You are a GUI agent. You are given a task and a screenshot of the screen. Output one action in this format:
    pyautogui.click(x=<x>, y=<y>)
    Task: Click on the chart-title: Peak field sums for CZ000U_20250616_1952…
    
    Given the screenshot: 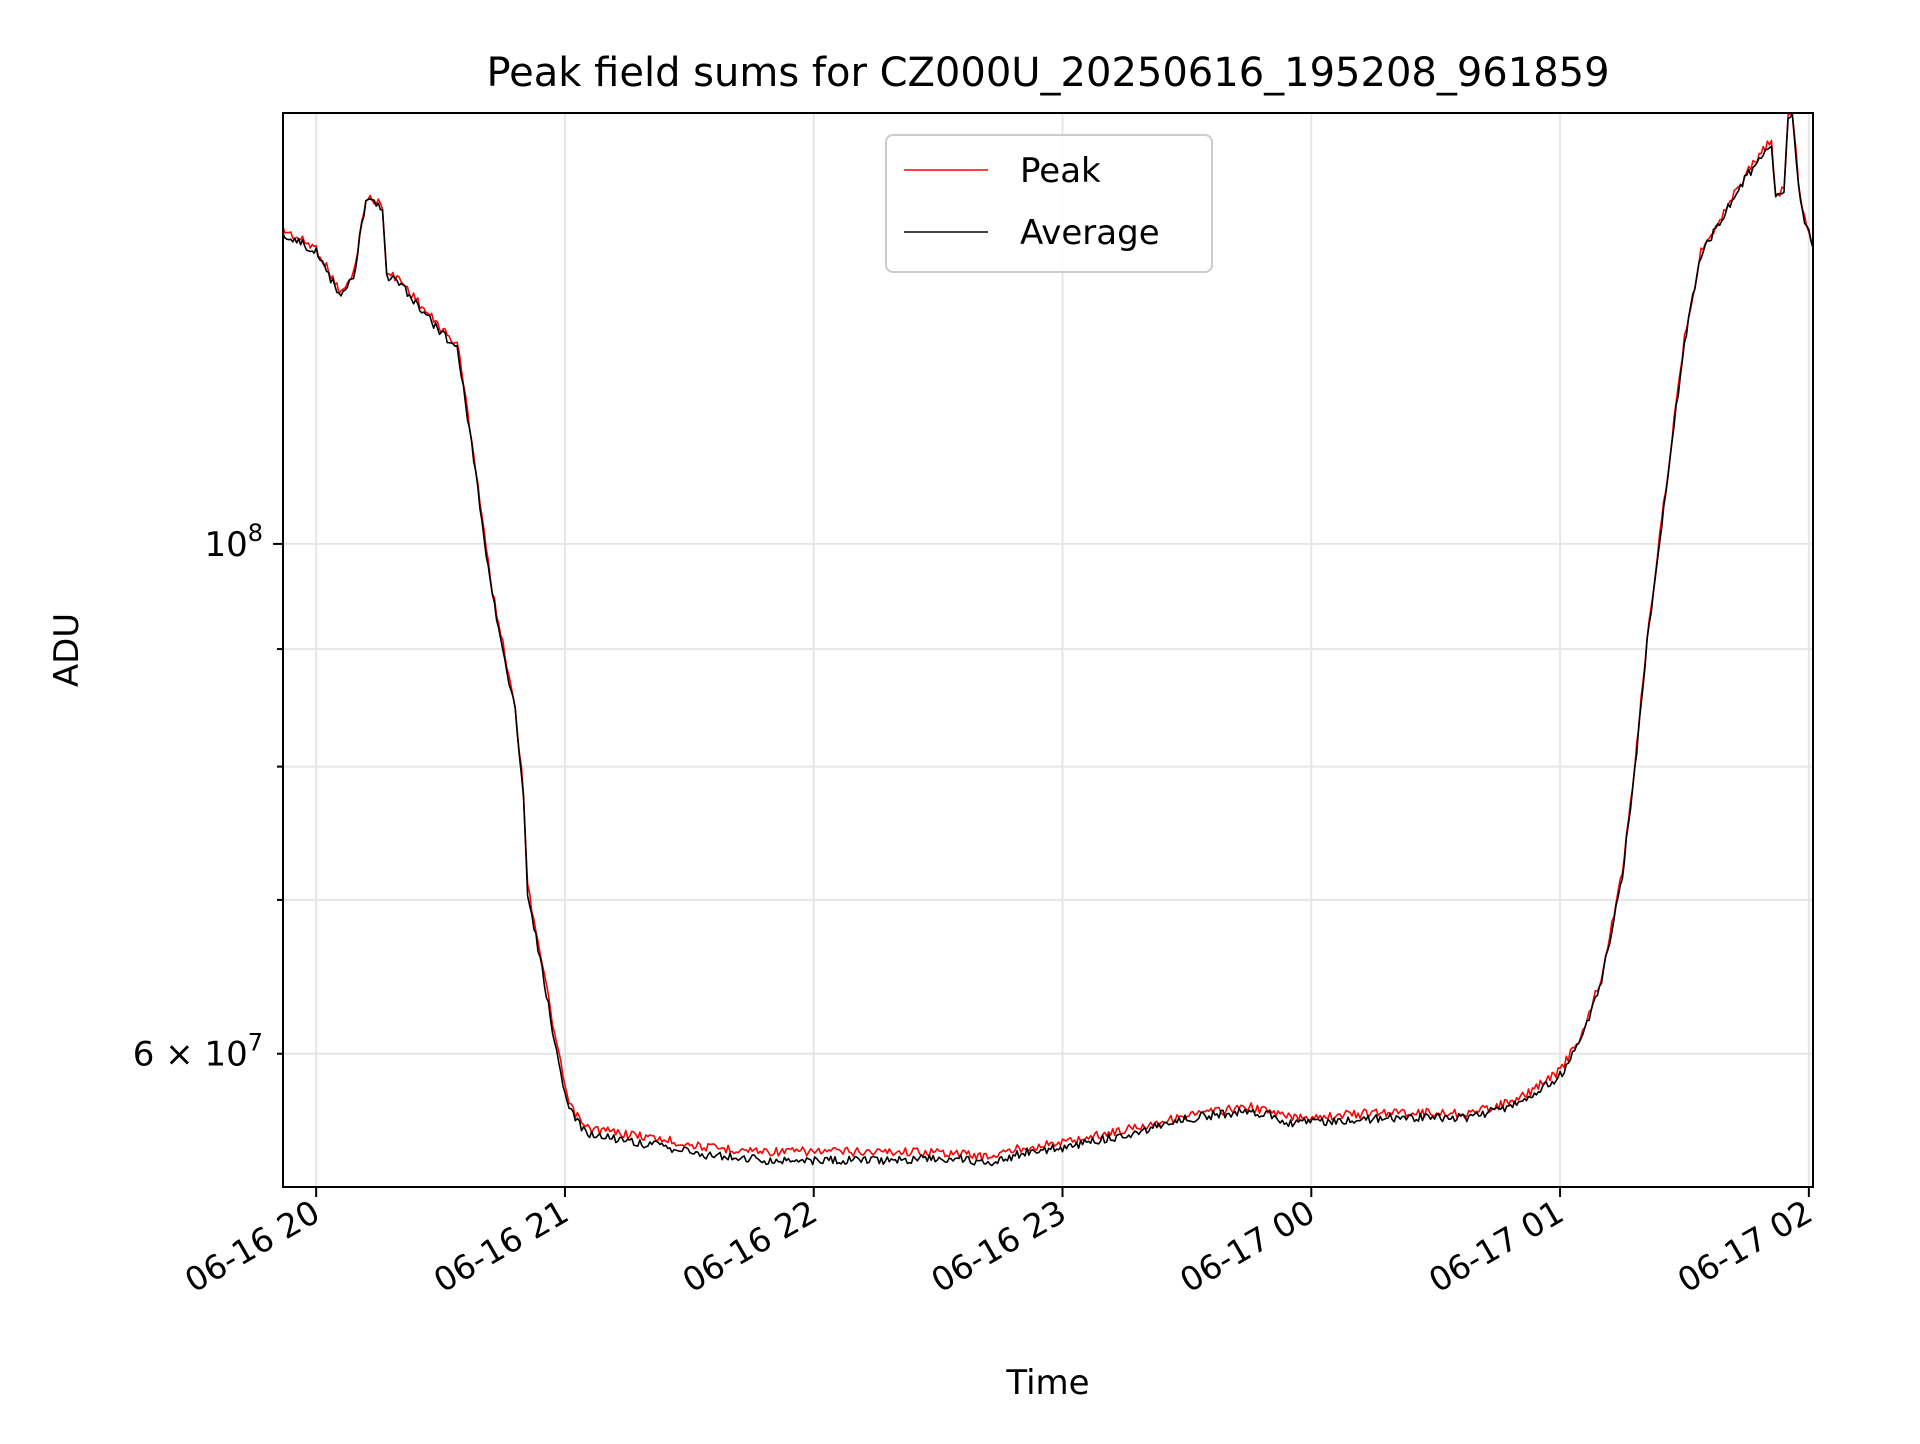 What is the action you would take?
    pyautogui.click(x=1047, y=73)
    